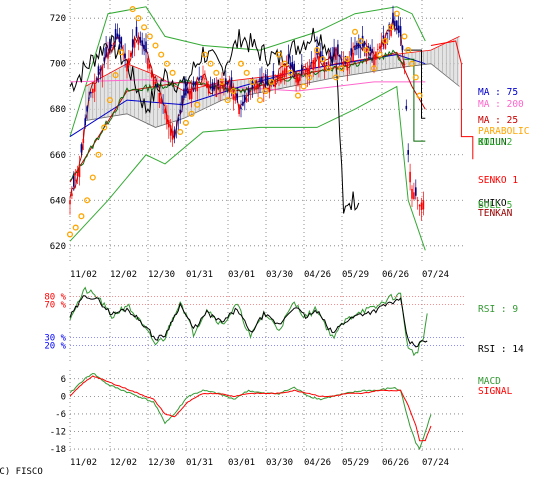 The image size is (546, 480). I want to click on signal-line, so click(250, 408).